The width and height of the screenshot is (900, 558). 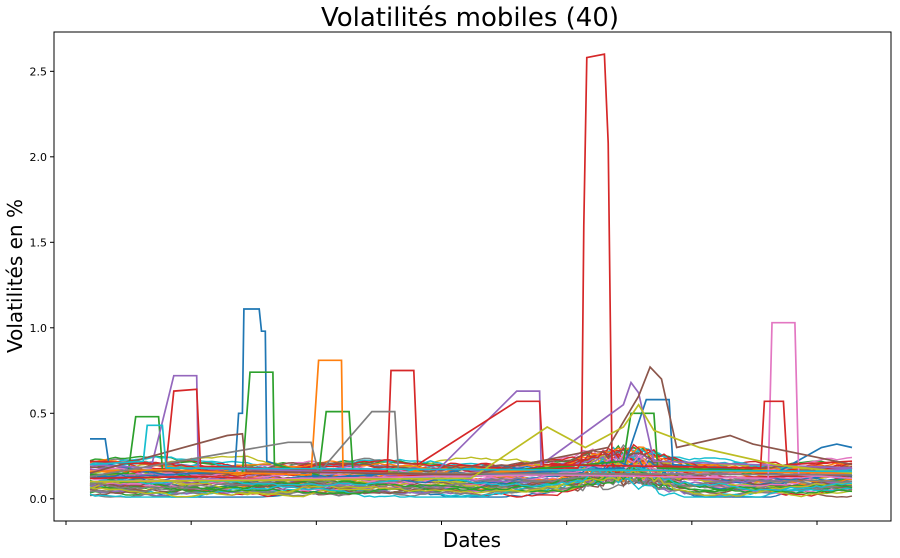 I want to click on chart-title: Volatilités mobiles (40), so click(x=470, y=18).